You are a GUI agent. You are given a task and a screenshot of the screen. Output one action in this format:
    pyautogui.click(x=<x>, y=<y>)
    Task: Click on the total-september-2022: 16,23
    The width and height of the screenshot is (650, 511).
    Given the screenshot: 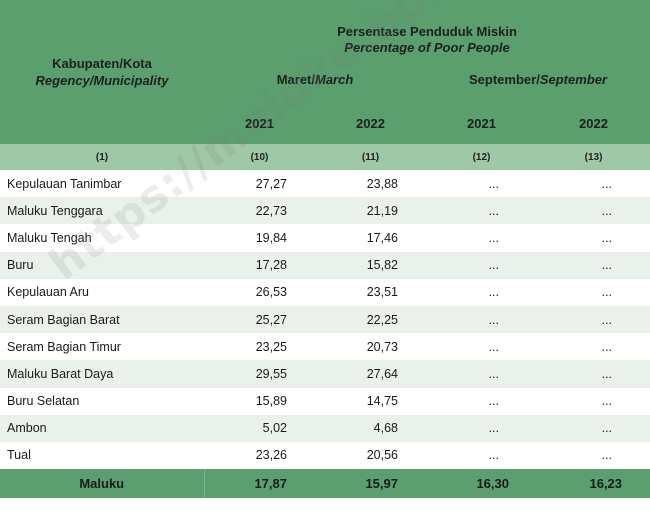 What is the action you would take?
    pyautogui.click(x=593, y=484)
    